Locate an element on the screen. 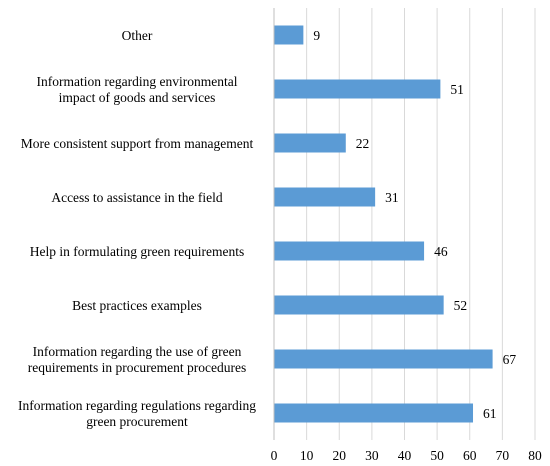  x-tick-label: 0 is located at coordinates (274, 455).